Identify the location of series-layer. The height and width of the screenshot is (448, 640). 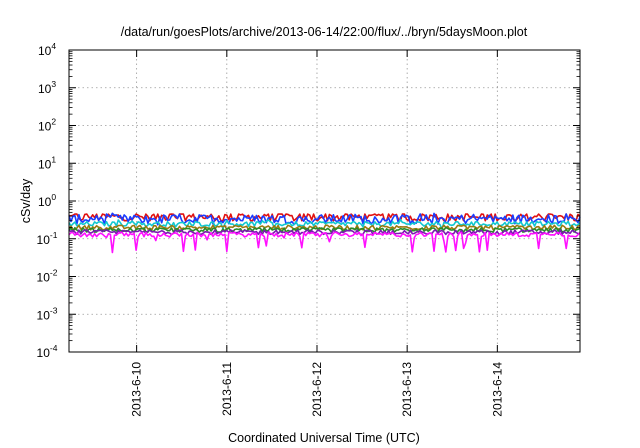
(324, 233).